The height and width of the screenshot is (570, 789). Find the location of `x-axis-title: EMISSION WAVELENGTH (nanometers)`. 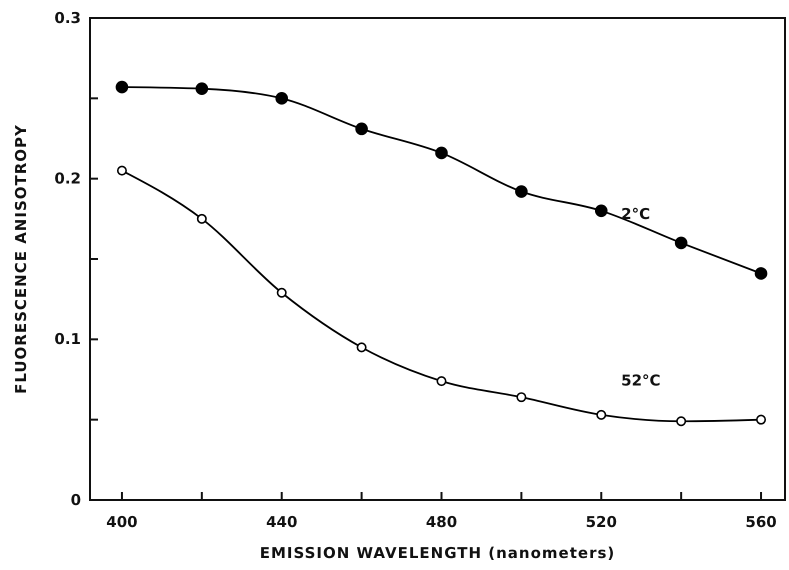

x-axis-title: EMISSION WAVELENGTH (nanometers) is located at coordinates (438, 553).